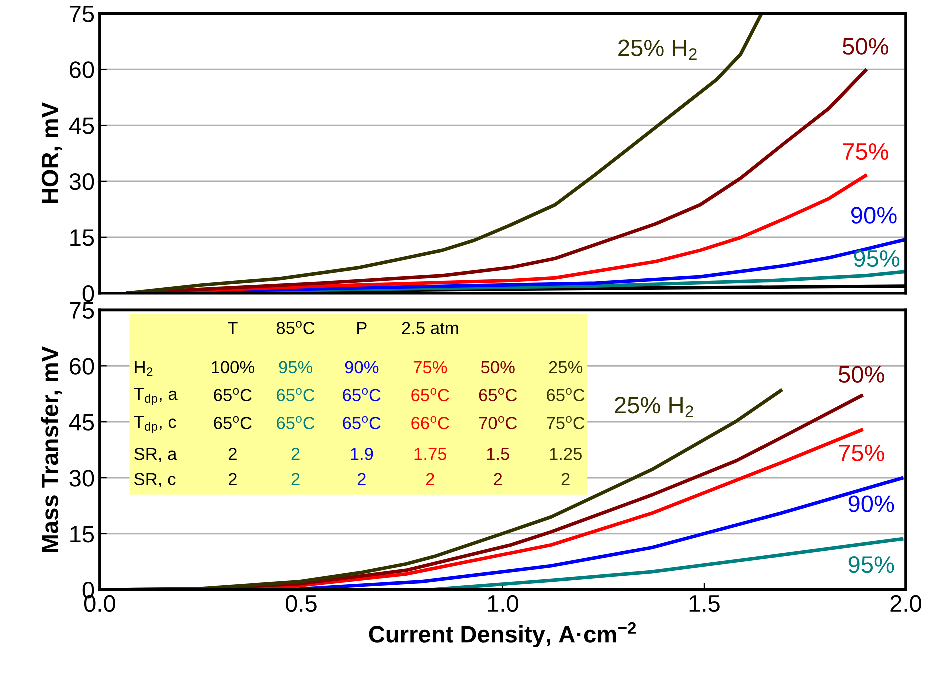 Image resolution: width=934 pixels, height=682 pixels. I want to click on annotation: 1.5, so click(498, 454).